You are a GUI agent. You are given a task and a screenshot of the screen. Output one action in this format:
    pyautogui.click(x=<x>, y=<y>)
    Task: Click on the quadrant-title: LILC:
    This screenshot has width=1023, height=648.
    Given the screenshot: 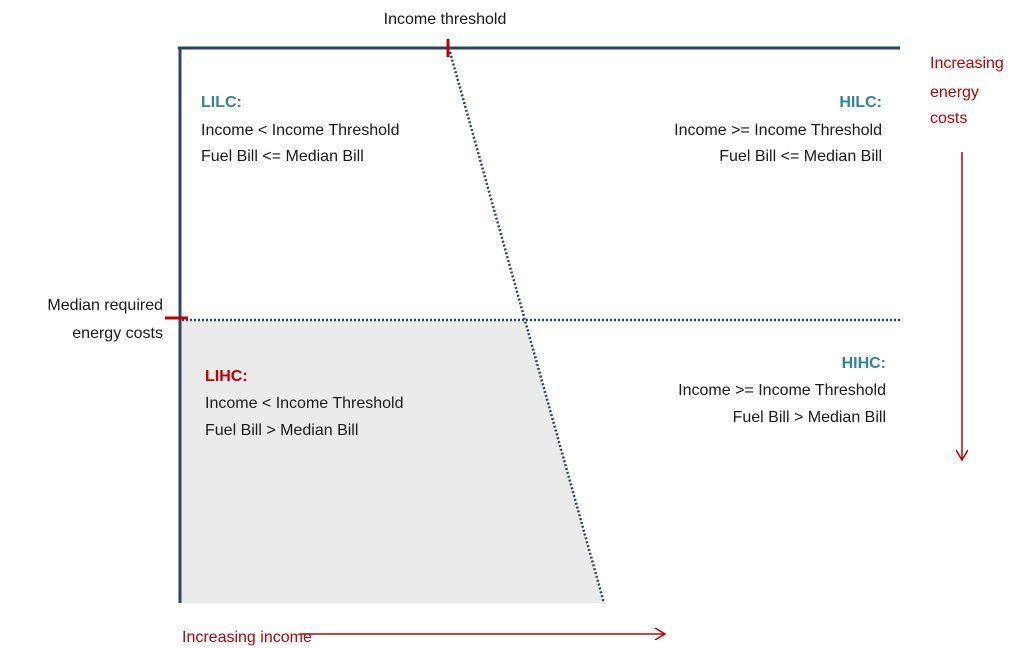 What is the action you would take?
    pyautogui.click(x=221, y=102)
    